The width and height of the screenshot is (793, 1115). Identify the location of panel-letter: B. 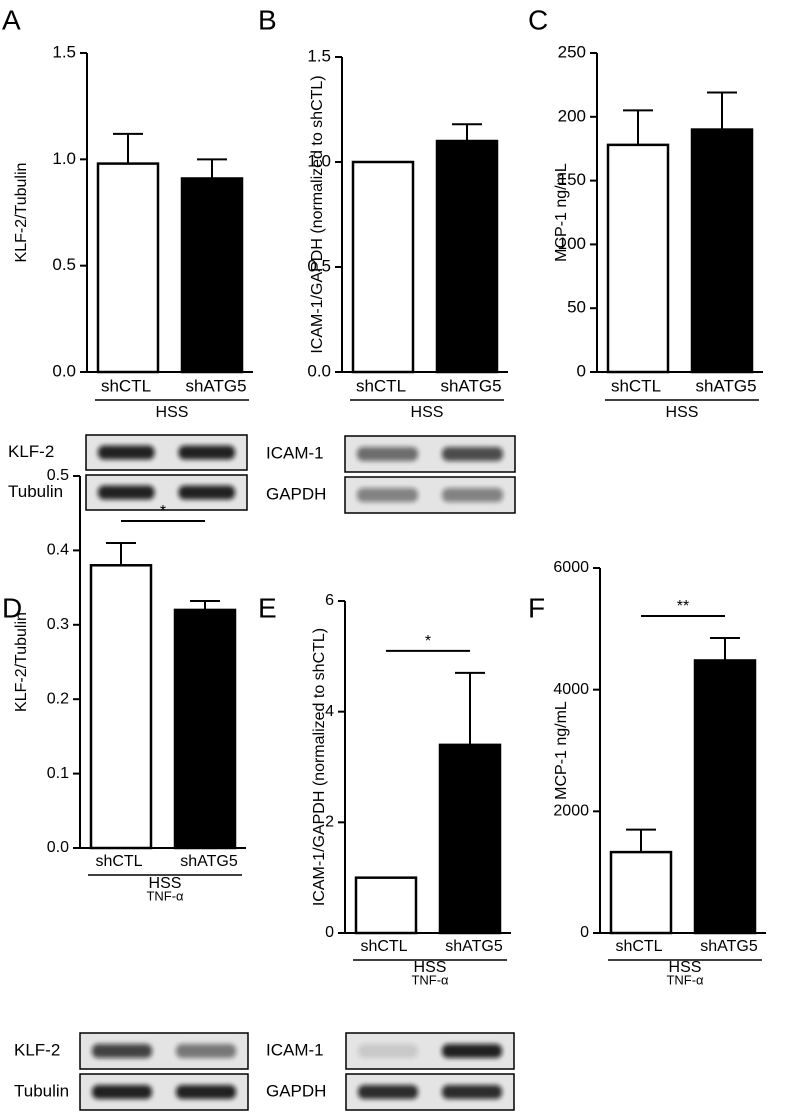
(267, 19).